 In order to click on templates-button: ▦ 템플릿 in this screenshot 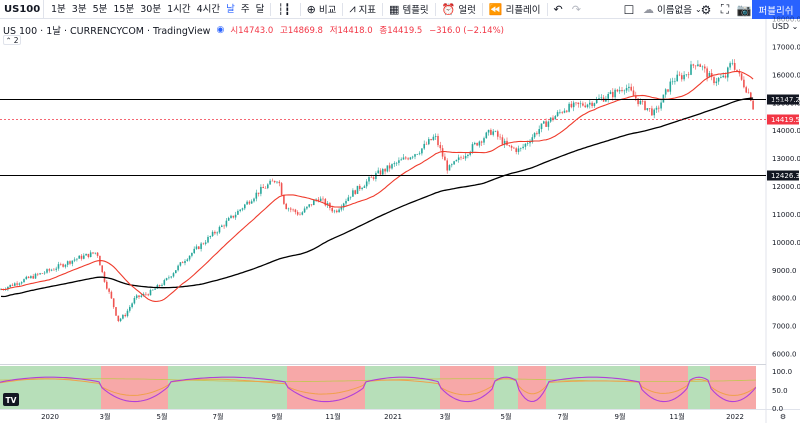, I will do `click(409, 9)`.